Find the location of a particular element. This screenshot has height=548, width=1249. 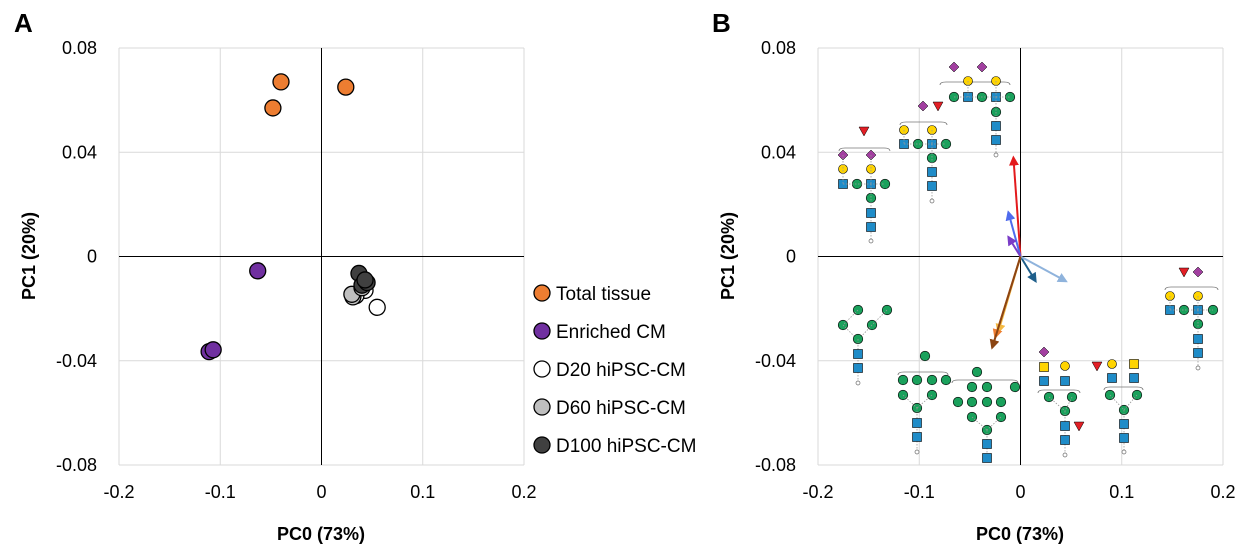

panel-a-letter: A is located at coordinates (23, 23).